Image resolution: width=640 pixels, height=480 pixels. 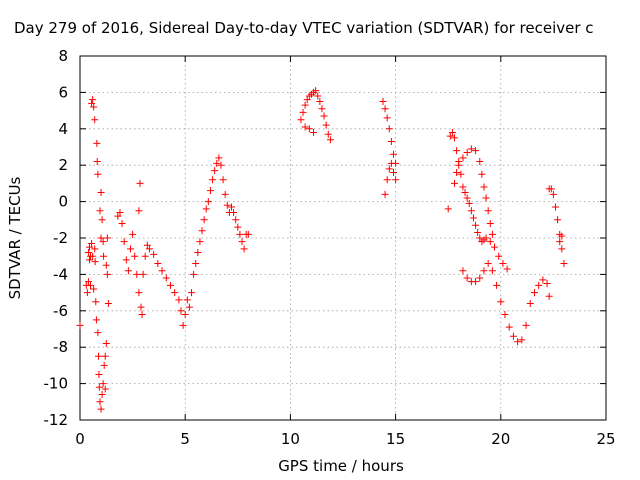 I want to click on x-tick-label: 25, so click(x=605, y=439).